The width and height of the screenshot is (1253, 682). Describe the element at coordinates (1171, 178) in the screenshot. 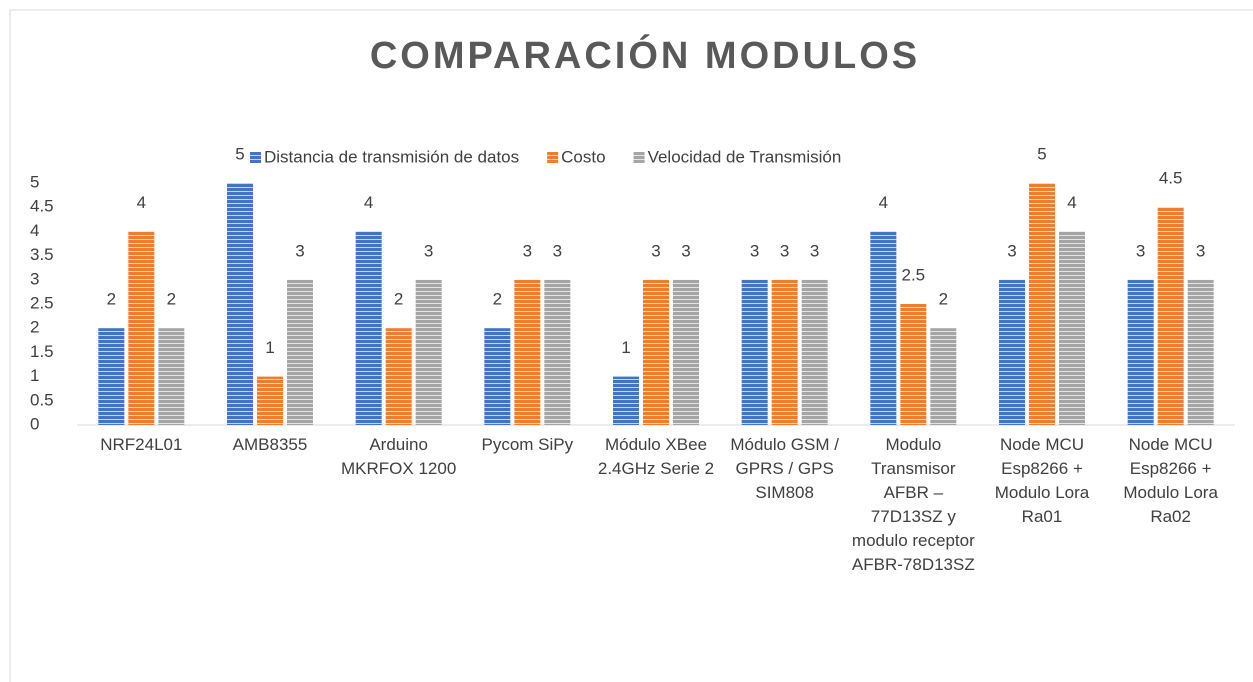

I see `data-label: 4.5` at that location.